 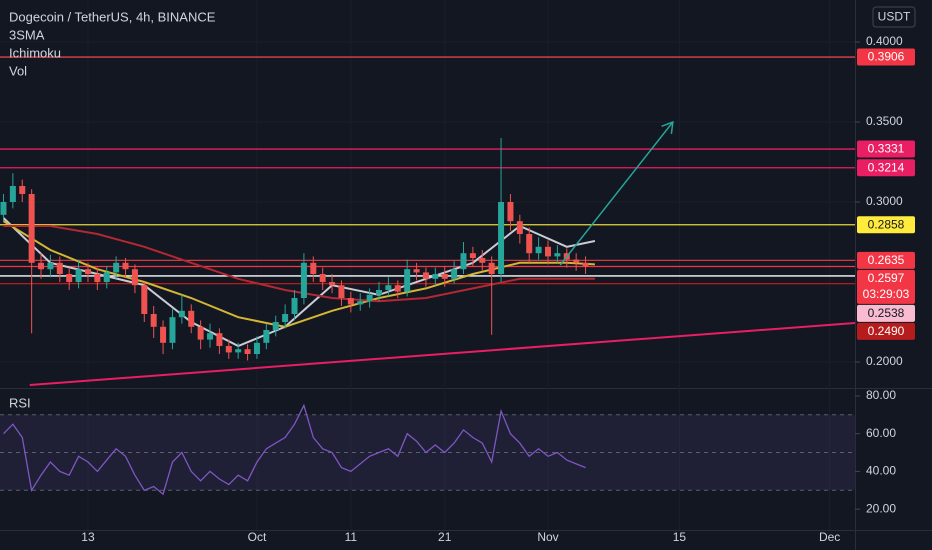 What do you see at coordinates (886, 294) in the screenshot?
I see `countdown: 03:29:03` at bounding box center [886, 294].